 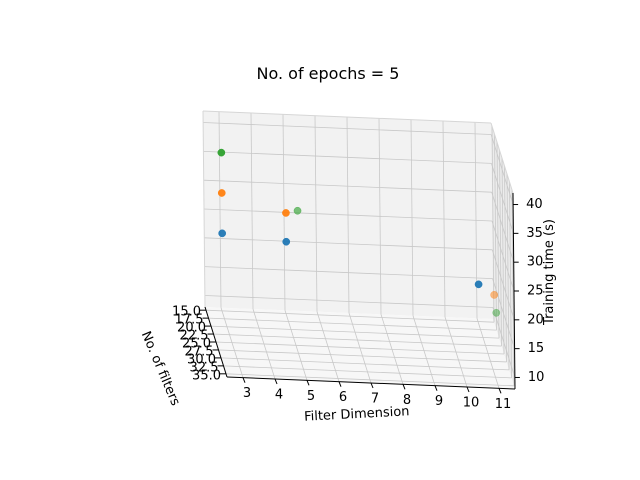 I want to click on x-tick-label: 7, so click(x=375, y=399).